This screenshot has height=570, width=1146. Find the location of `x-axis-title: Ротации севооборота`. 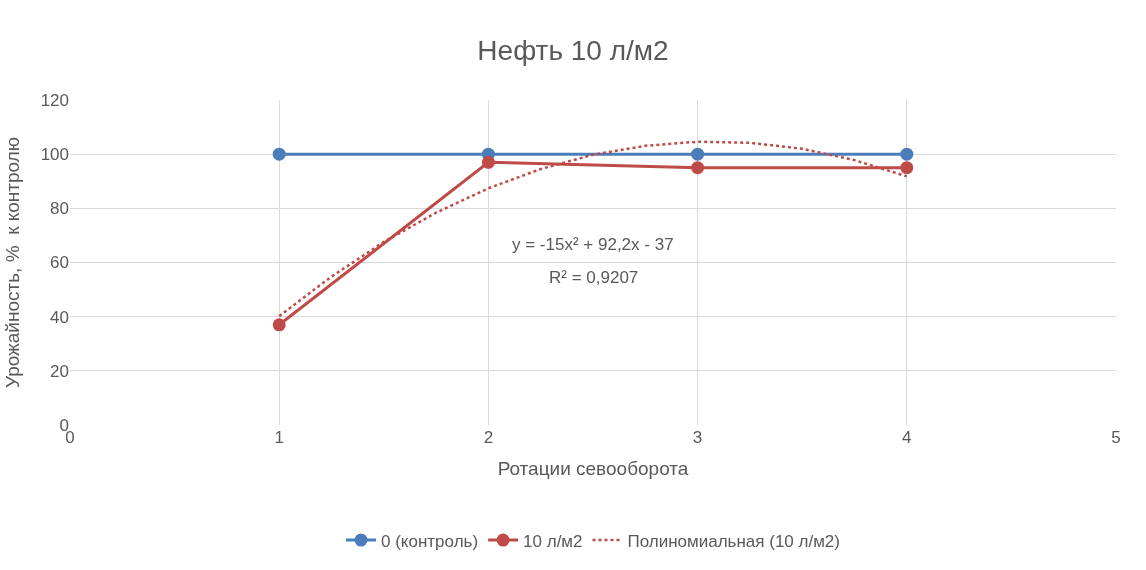

x-axis-title: Ротации севооборота is located at coordinates (593, 468).